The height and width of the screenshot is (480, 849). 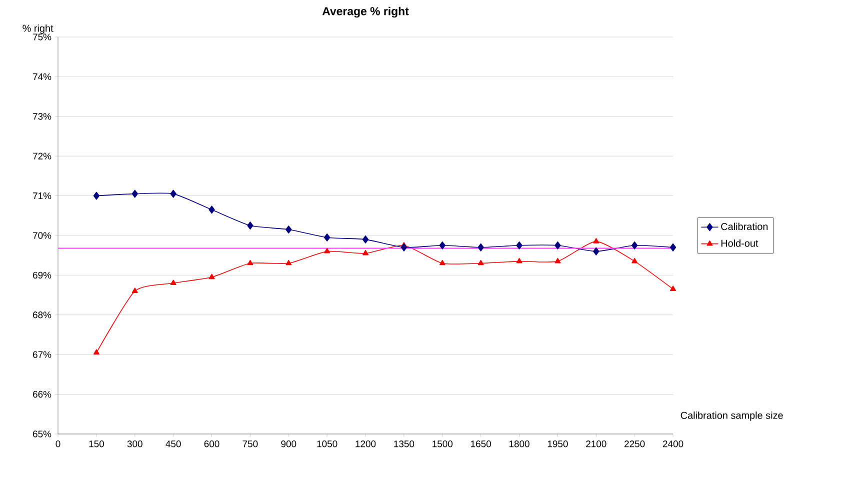 What do you see at coordinates (58, 444) in the screenshot?
I see `x-tick-label: 0` at bounding box center [58, 444].